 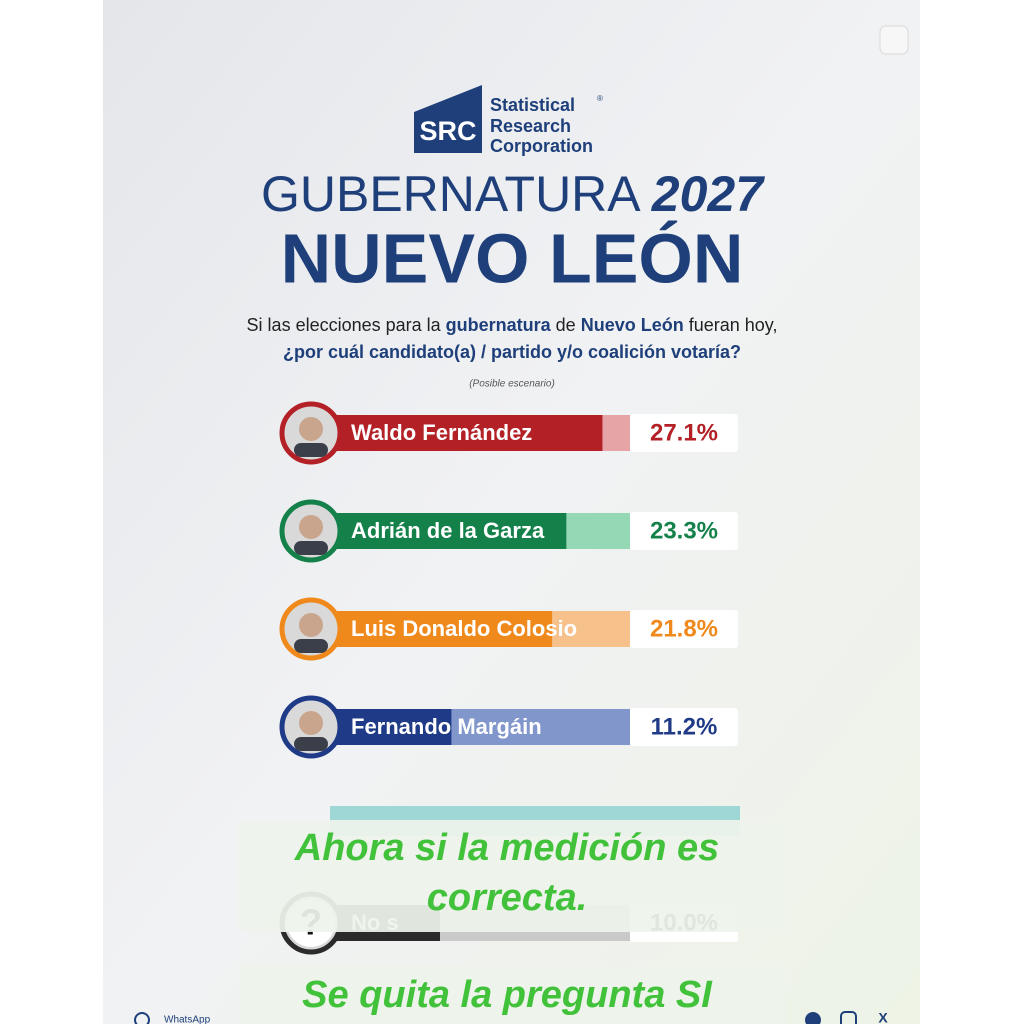 I want to click on candidate-name: Waldo Fernández, so click(x=441, y=432).